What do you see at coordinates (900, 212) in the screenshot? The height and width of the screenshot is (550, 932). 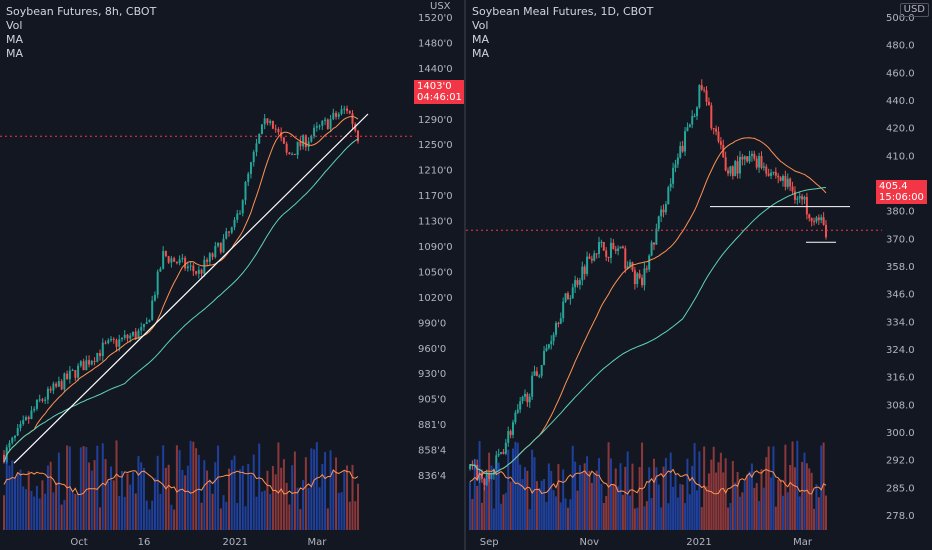 I see `price-axis-tick: 380.0` at bounding box center [900, 212].